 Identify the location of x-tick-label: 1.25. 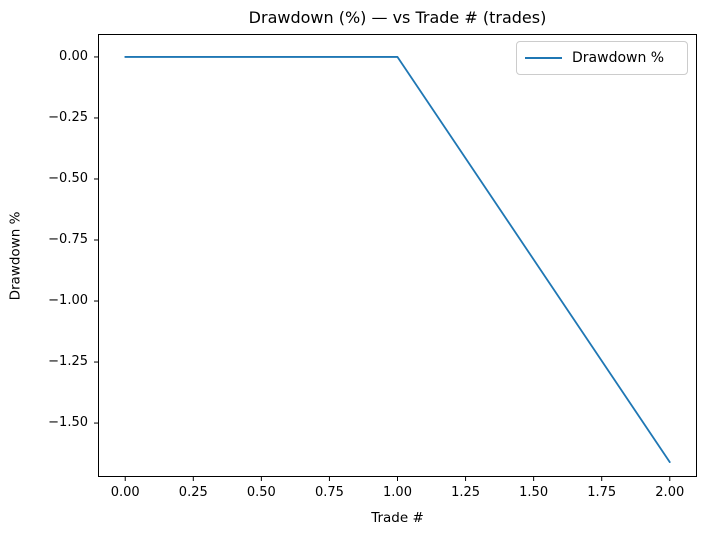
(466, 492).